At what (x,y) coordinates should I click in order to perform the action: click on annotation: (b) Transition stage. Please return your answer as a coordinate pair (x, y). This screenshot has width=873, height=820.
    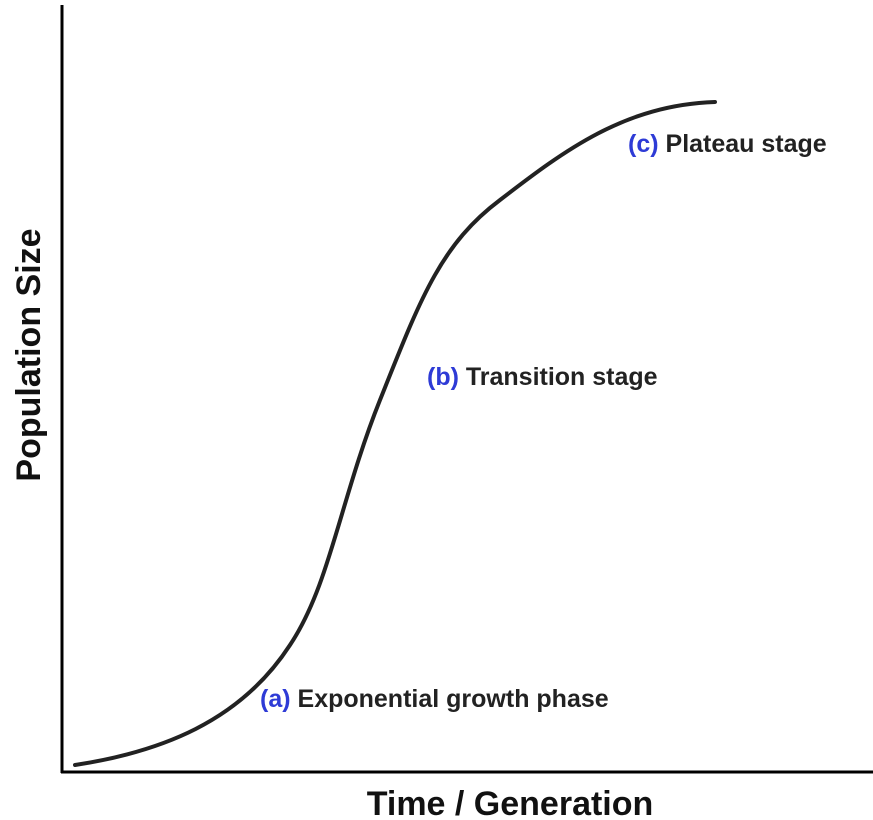
    Looking at the image, I should click on (542, 377).